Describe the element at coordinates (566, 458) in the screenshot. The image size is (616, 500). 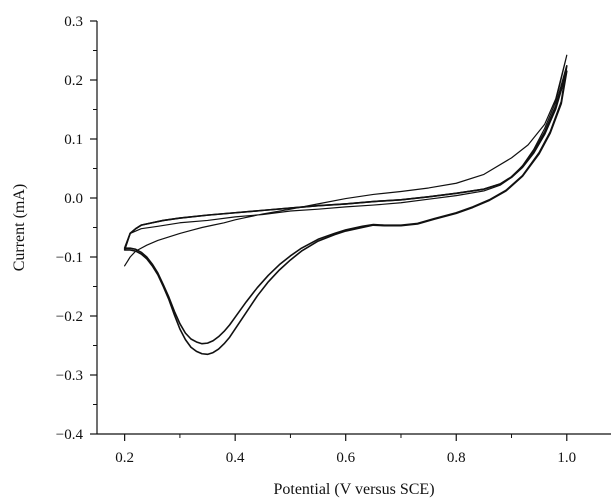
I see `x-tick-label: 1.0` at that location.